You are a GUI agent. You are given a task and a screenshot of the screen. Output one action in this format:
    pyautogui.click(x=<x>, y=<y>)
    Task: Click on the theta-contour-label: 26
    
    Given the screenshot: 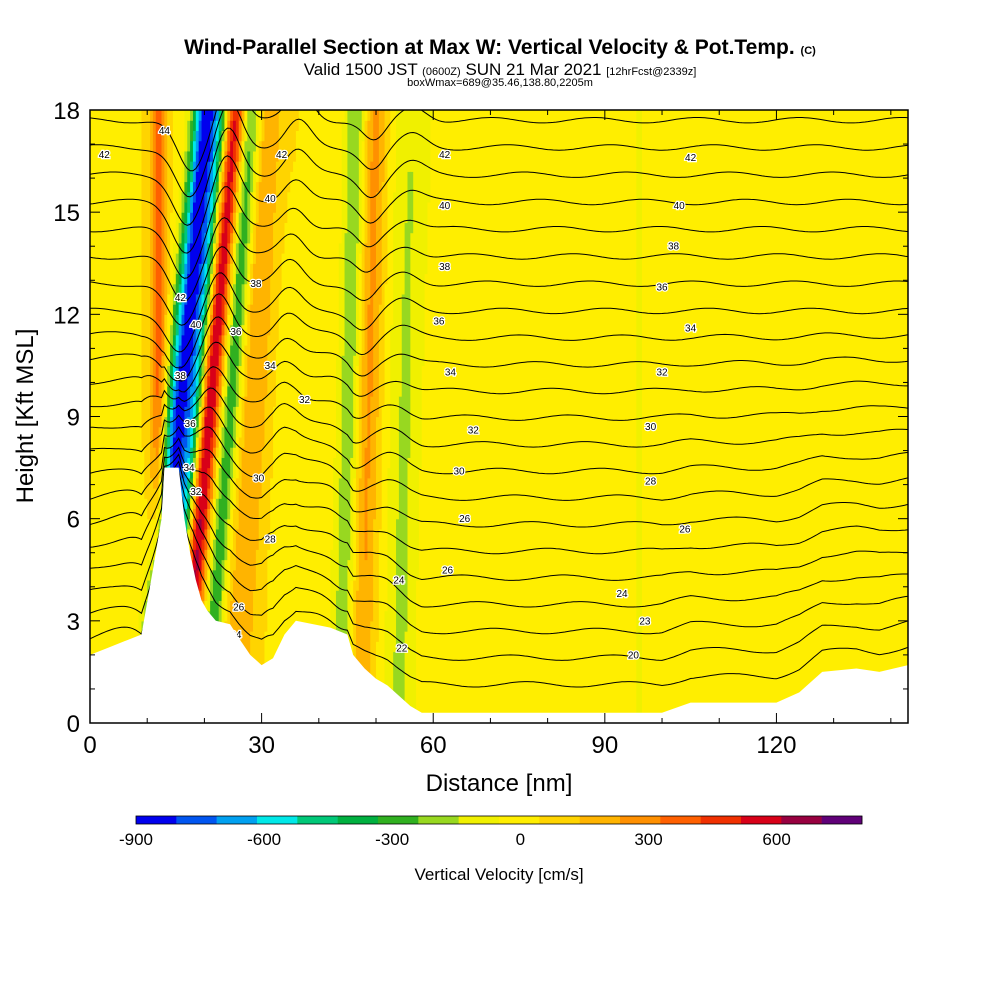 What is the action you would take?
    pyautogui.click(x=448, y=570)
    